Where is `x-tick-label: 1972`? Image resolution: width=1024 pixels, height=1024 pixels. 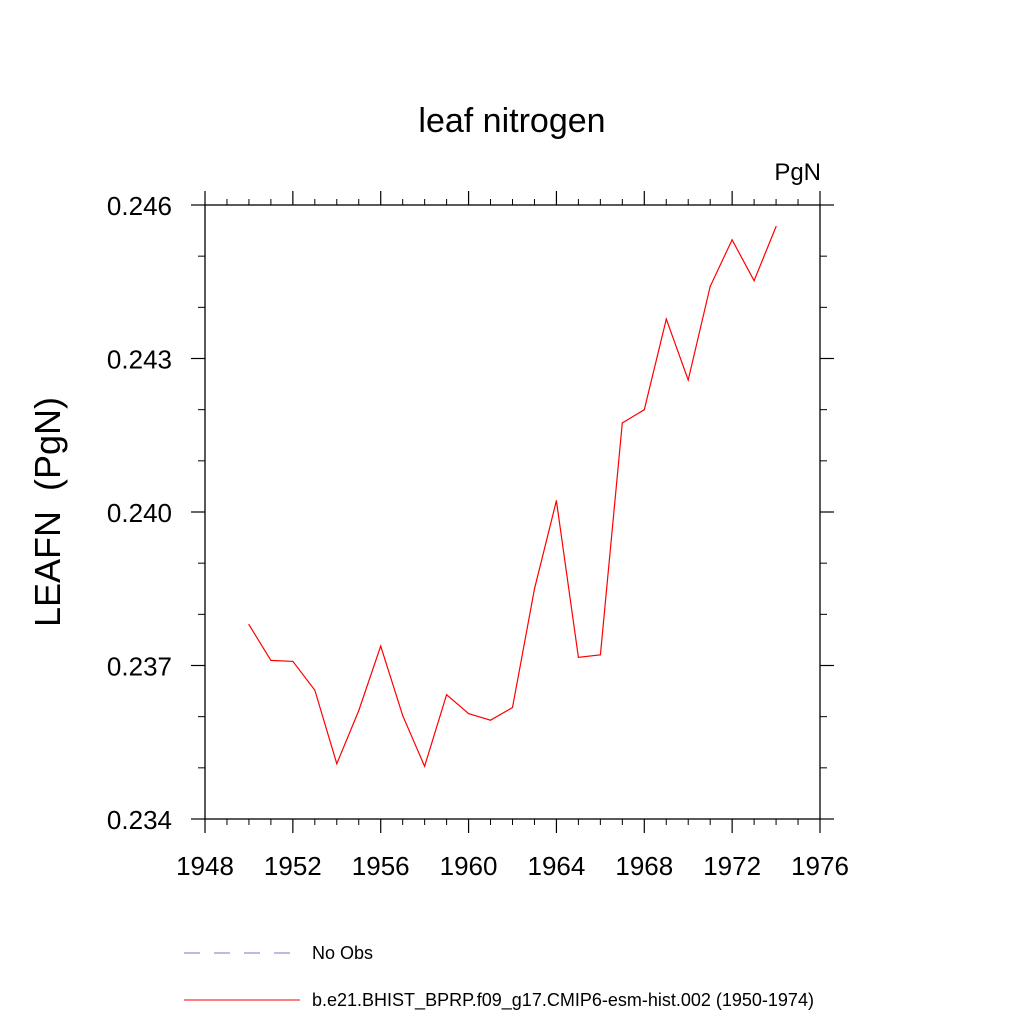 x-tick-label: 1972 is located at coordinates (732, 866).